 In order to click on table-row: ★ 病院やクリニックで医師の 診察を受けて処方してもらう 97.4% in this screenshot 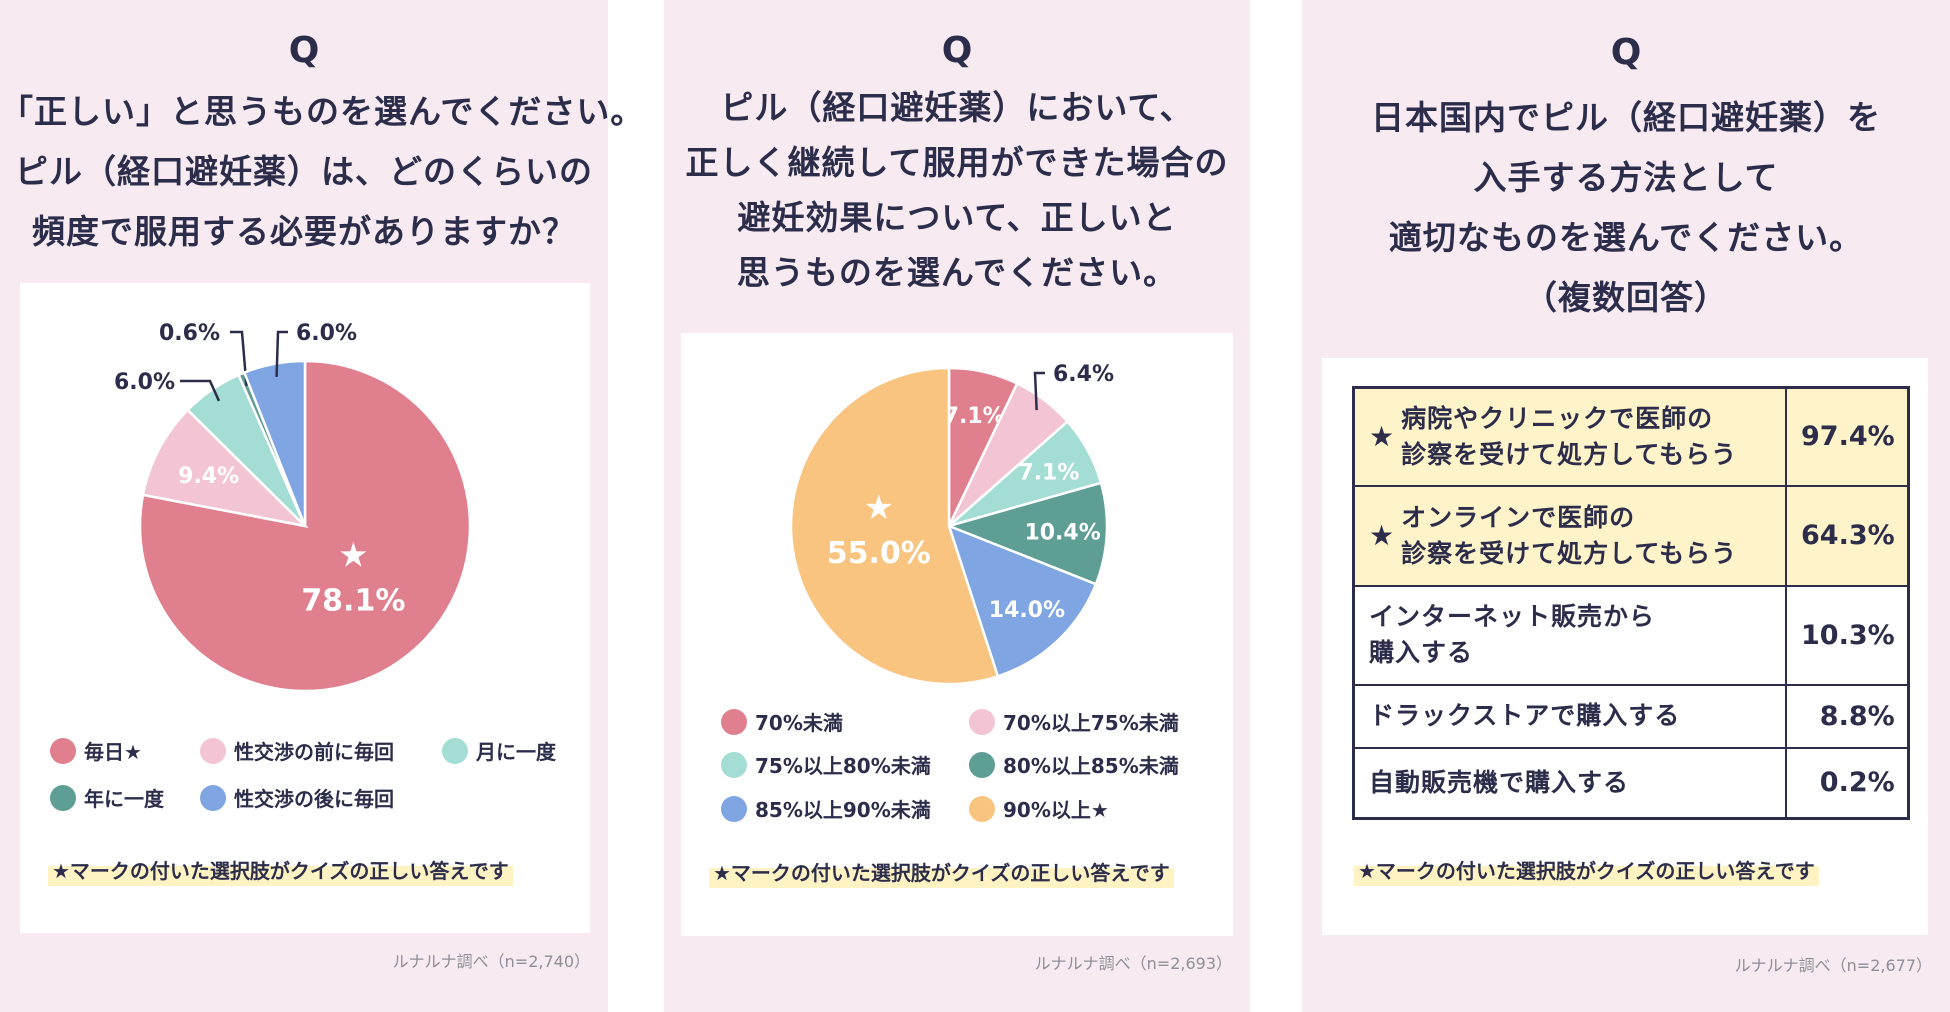, I will do `click(1631, 436)`.